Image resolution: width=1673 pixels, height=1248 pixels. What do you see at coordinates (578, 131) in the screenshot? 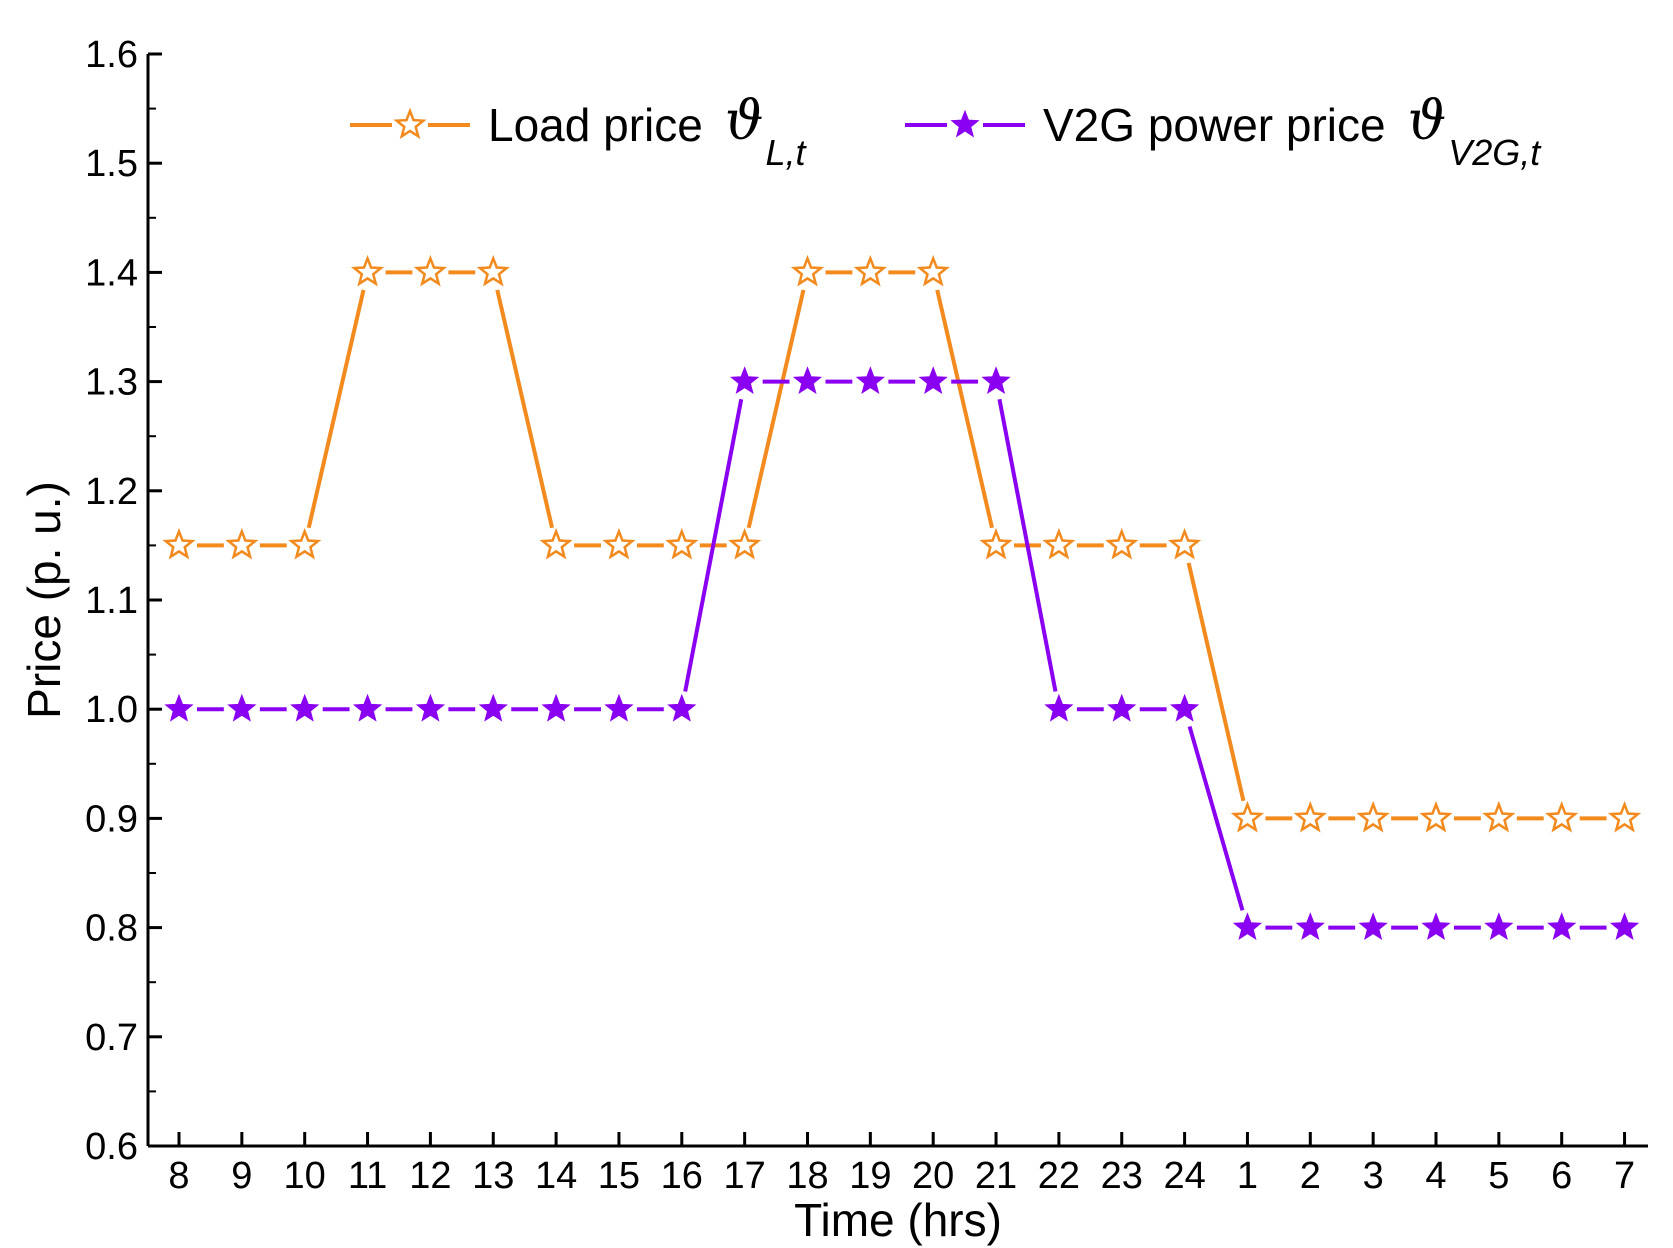
I see `legend-item-load-price: Load price ϑL,t` at bounding box center [578, 131].